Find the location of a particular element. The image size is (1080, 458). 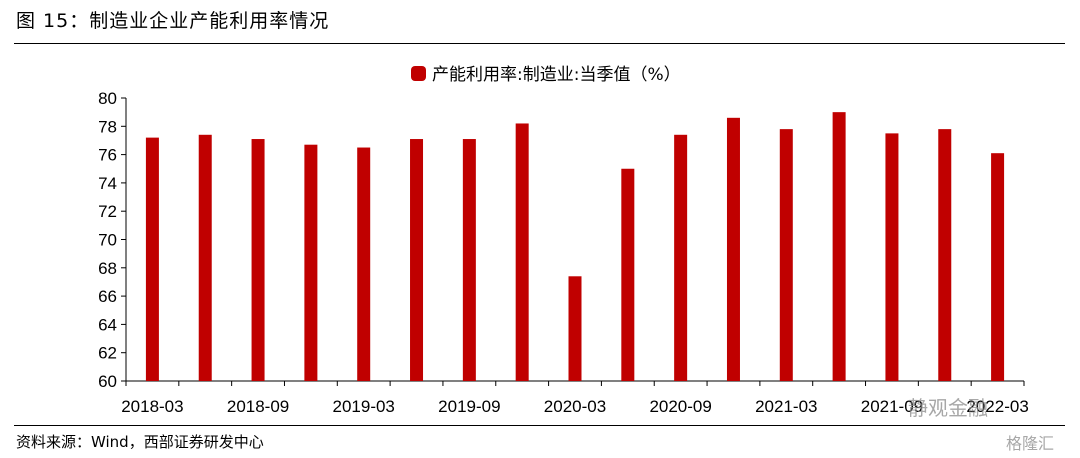

y-tick-label: 66 is located at coordinates (107, 296).